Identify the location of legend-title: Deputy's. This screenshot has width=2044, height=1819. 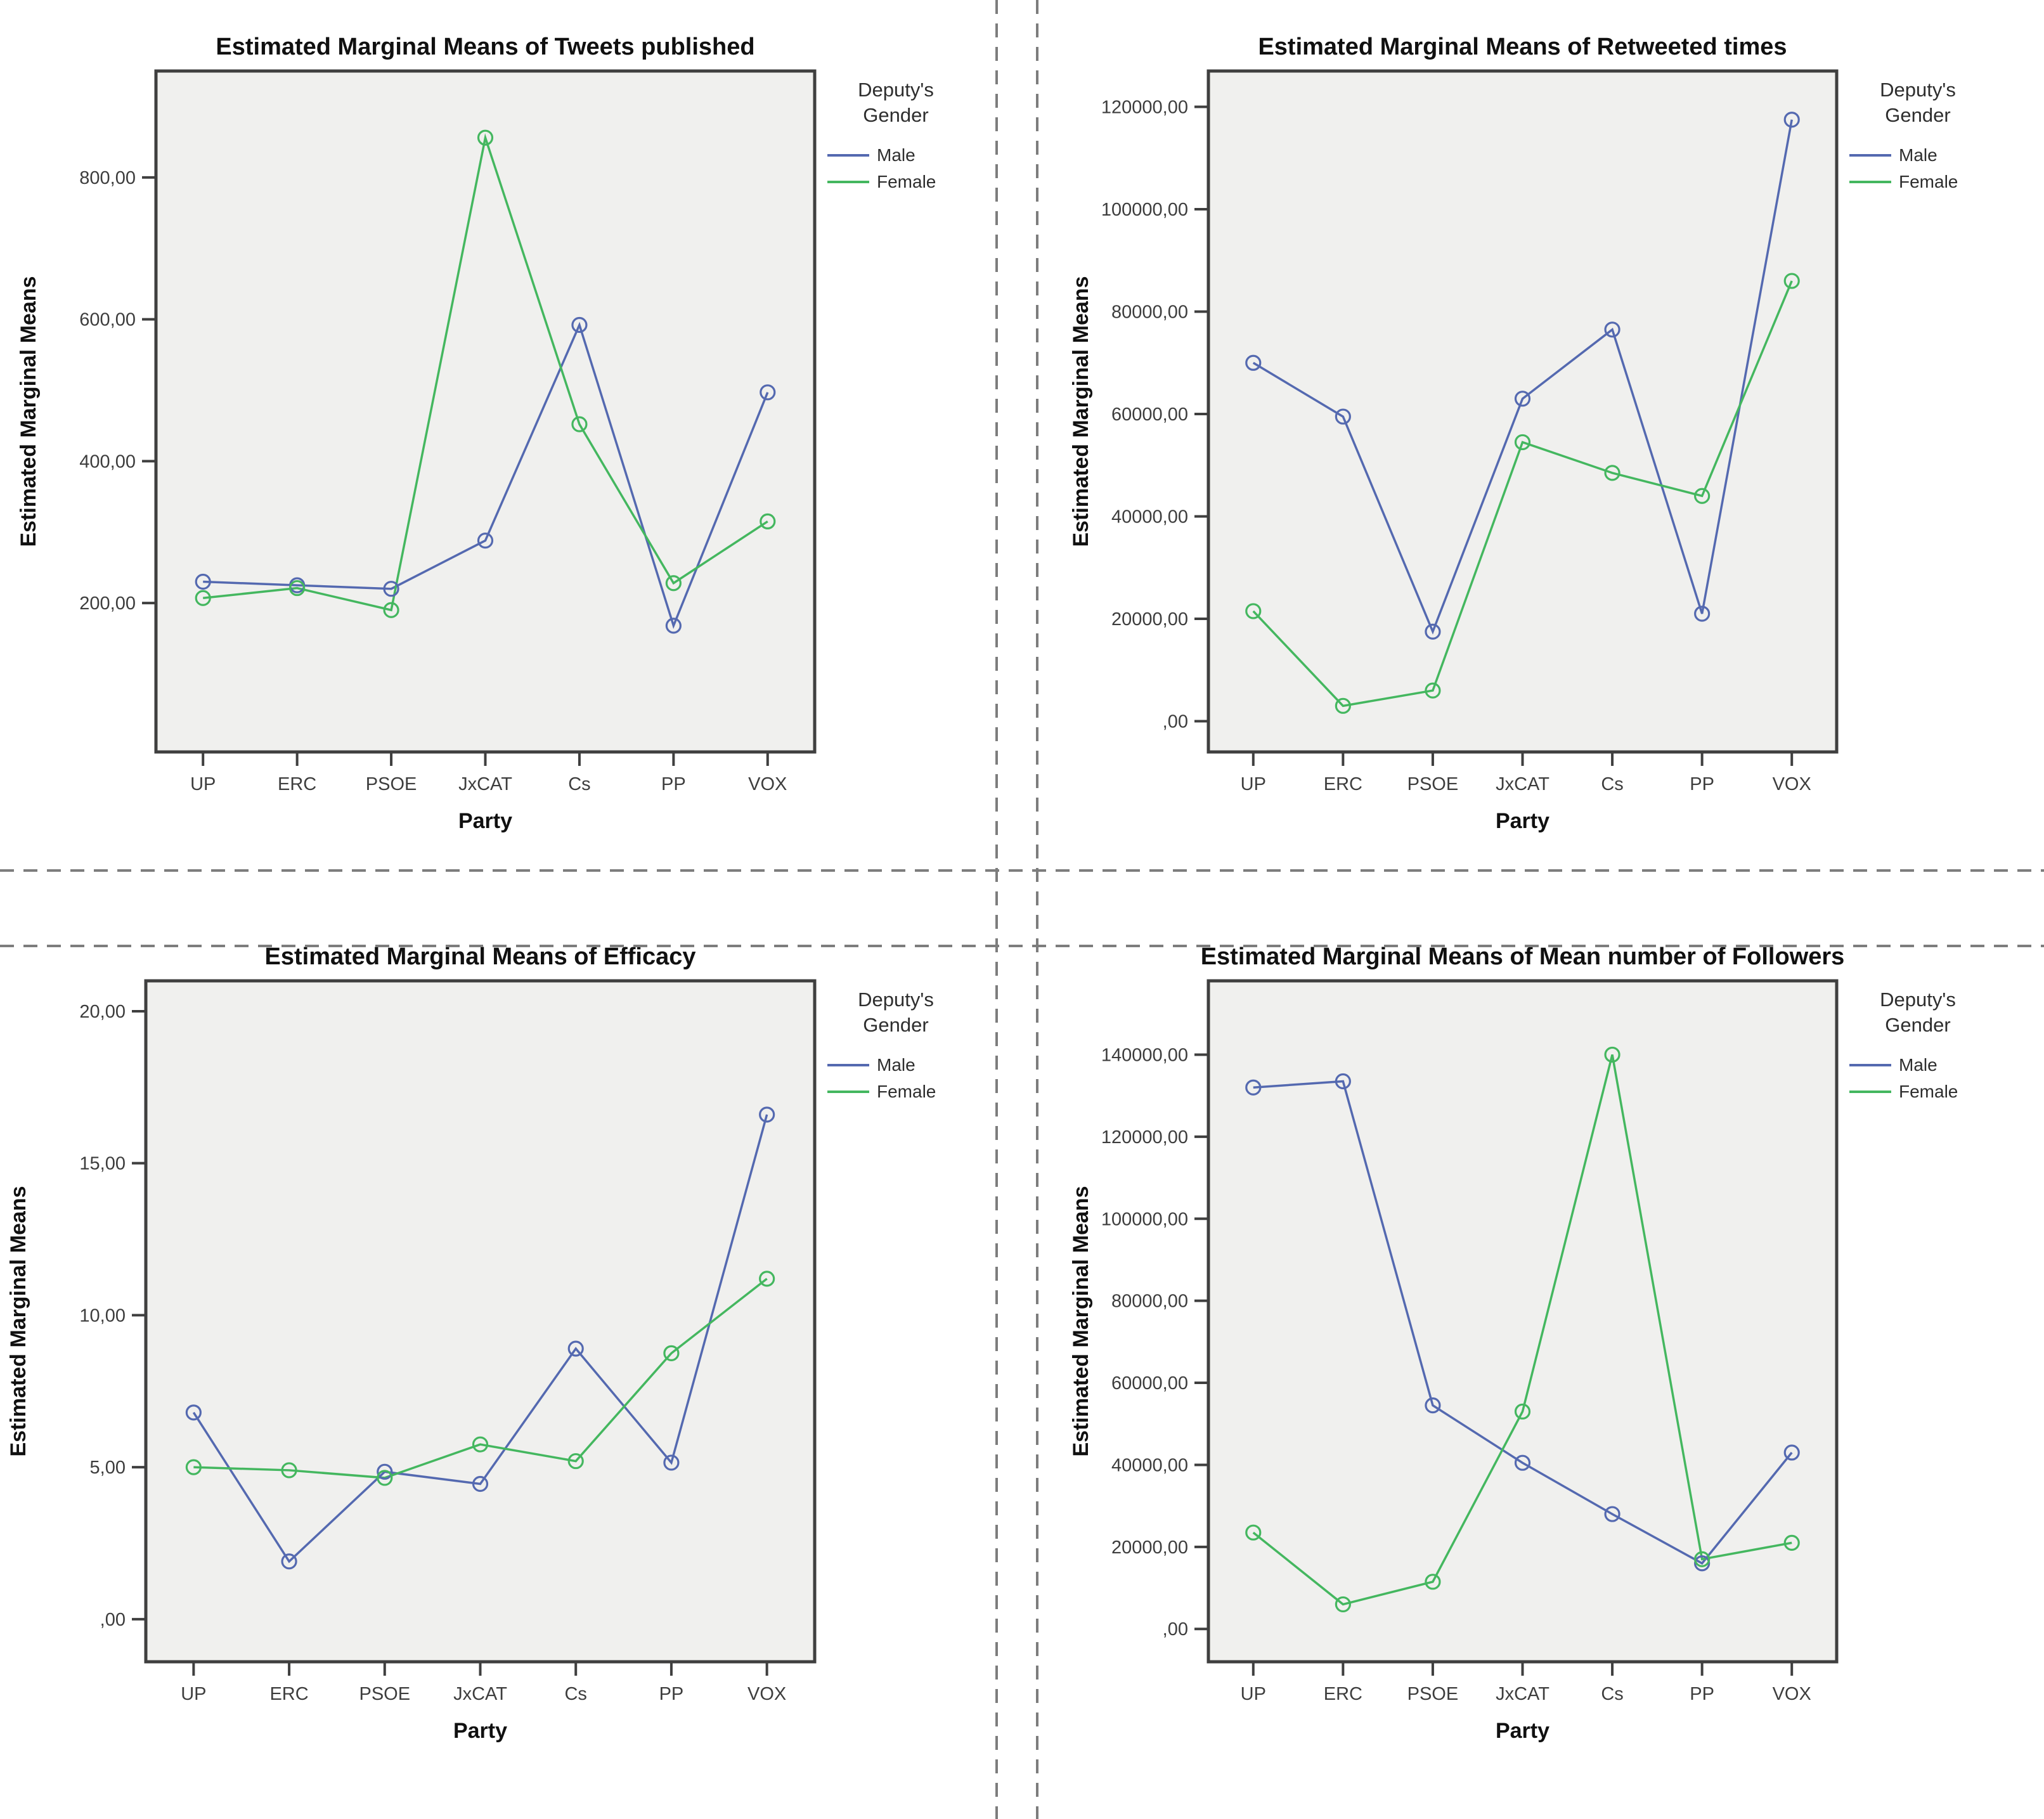
(1918, 1000).